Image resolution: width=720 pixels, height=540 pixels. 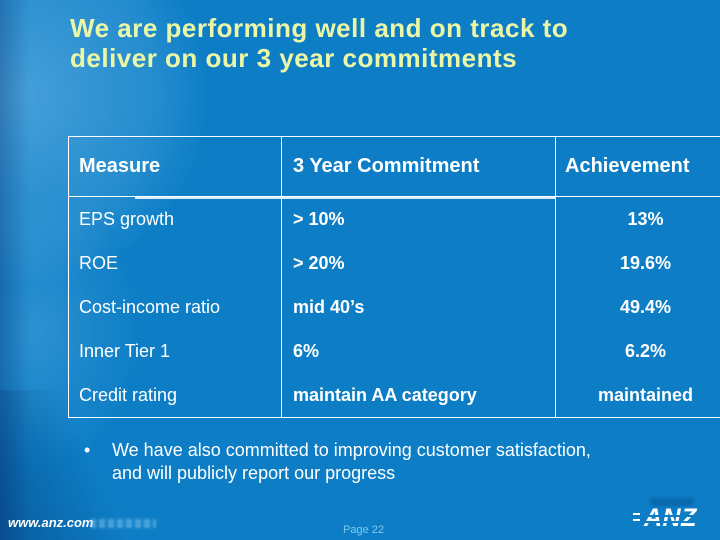 What do you see at coordinates (319, 28) in the screenshot?
I see `slide-title-line-1: We are performing well and on track to` at bounding box center [319, 28].